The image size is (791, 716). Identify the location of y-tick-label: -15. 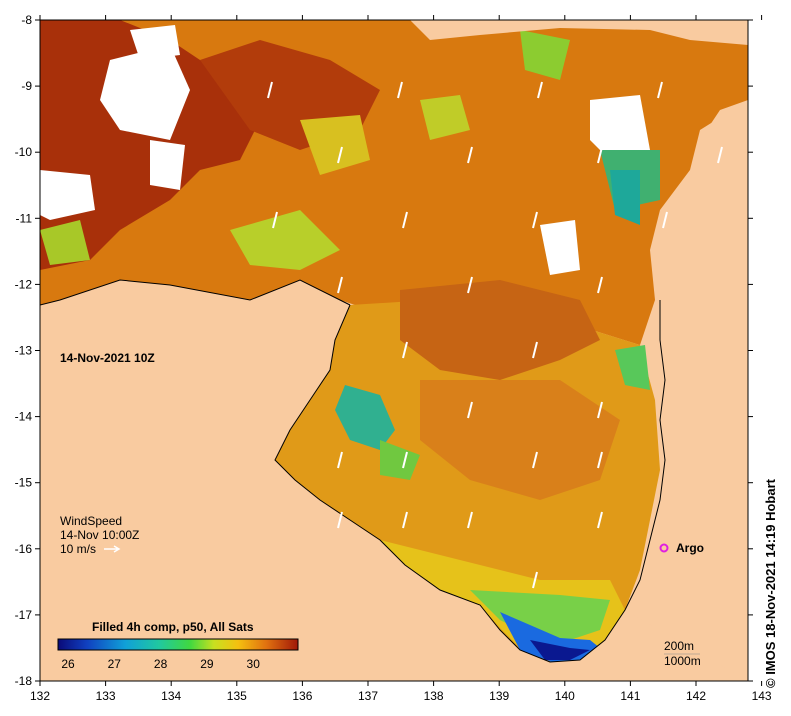
(24, 483).